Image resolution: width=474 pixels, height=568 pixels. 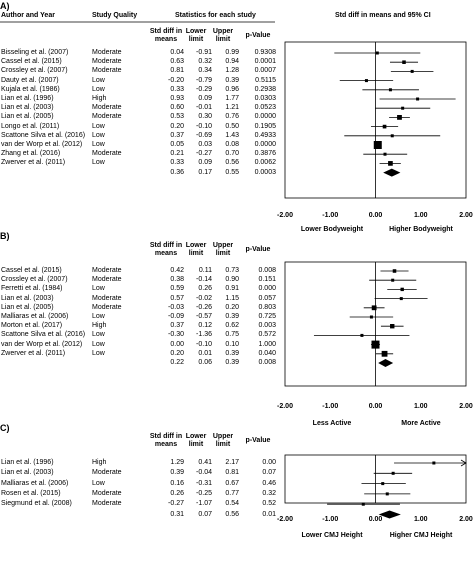 I want to click on study-std-diff: 0.93, so click(x=177, y=98).